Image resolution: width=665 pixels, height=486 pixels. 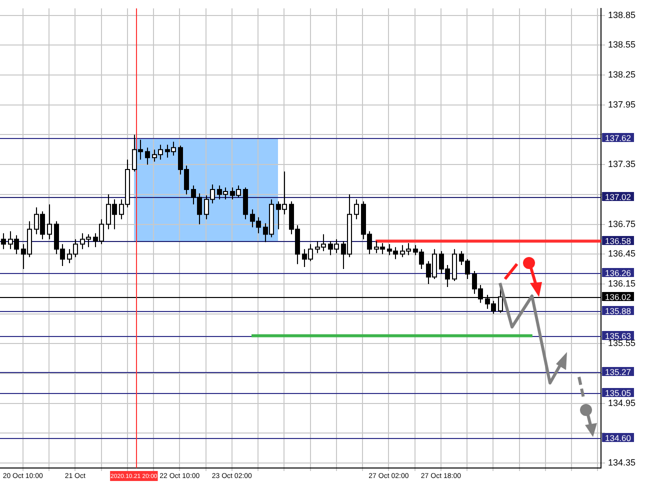 I want to click on ref-line-label: 135.27, so click(x=618, y=371).